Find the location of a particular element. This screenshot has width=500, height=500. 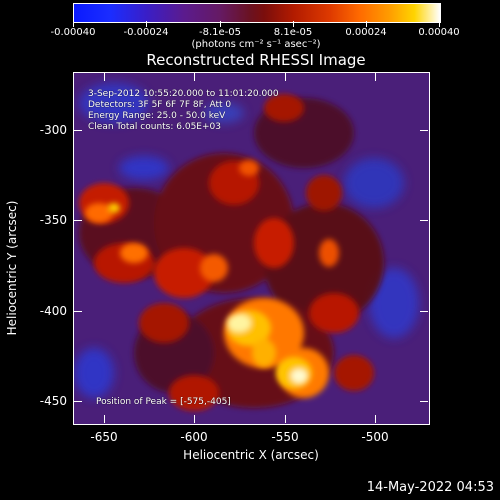

x-tick-label: -600 is located at coordinates (194, 437).